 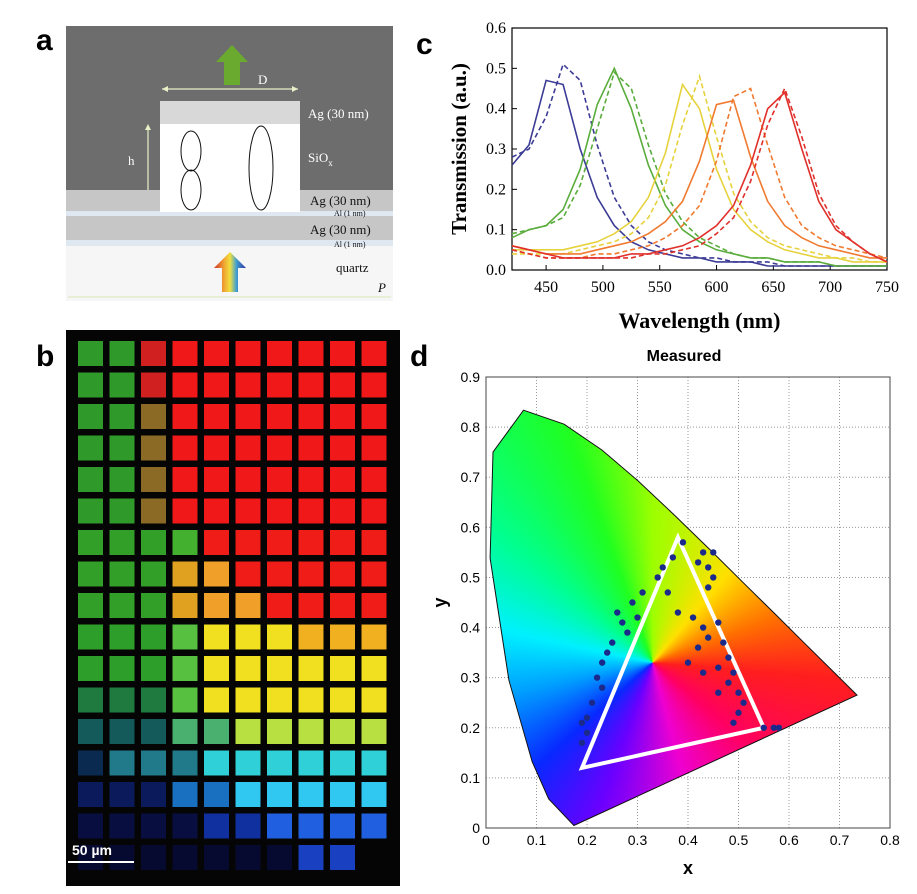 I want to click on x-tick-label: 0.7, so click(x=840, y=840).